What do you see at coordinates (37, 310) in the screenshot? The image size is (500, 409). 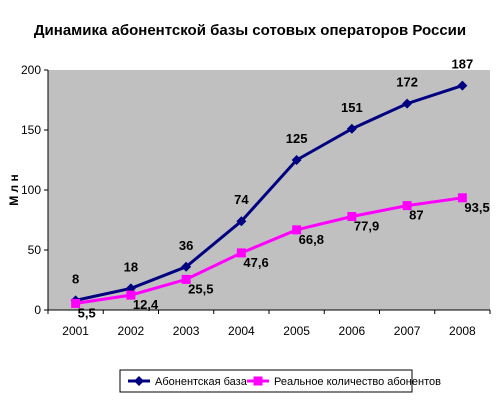 I see `y-tick-label: 0` at bounding box center [37, 310].